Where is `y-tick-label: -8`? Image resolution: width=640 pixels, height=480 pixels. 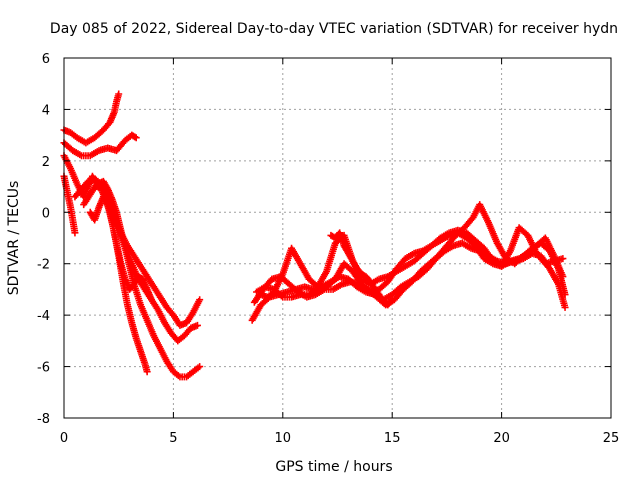 y-tick-label: -8 is located at coordinates (43, 419).